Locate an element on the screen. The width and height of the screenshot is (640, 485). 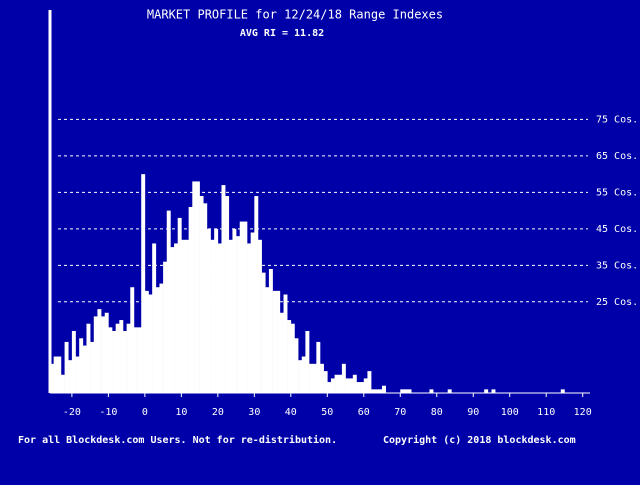
x-tick-label: 120 is located at coordinates (583, 412).